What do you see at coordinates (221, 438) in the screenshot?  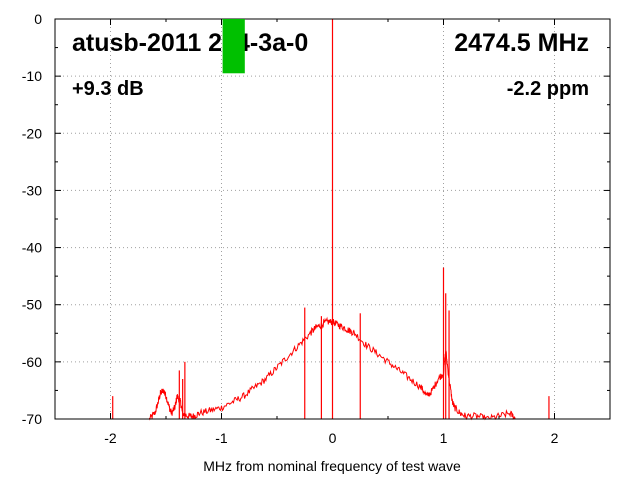 I see `x-tick-label: -1` at bounding box center [221, 438].